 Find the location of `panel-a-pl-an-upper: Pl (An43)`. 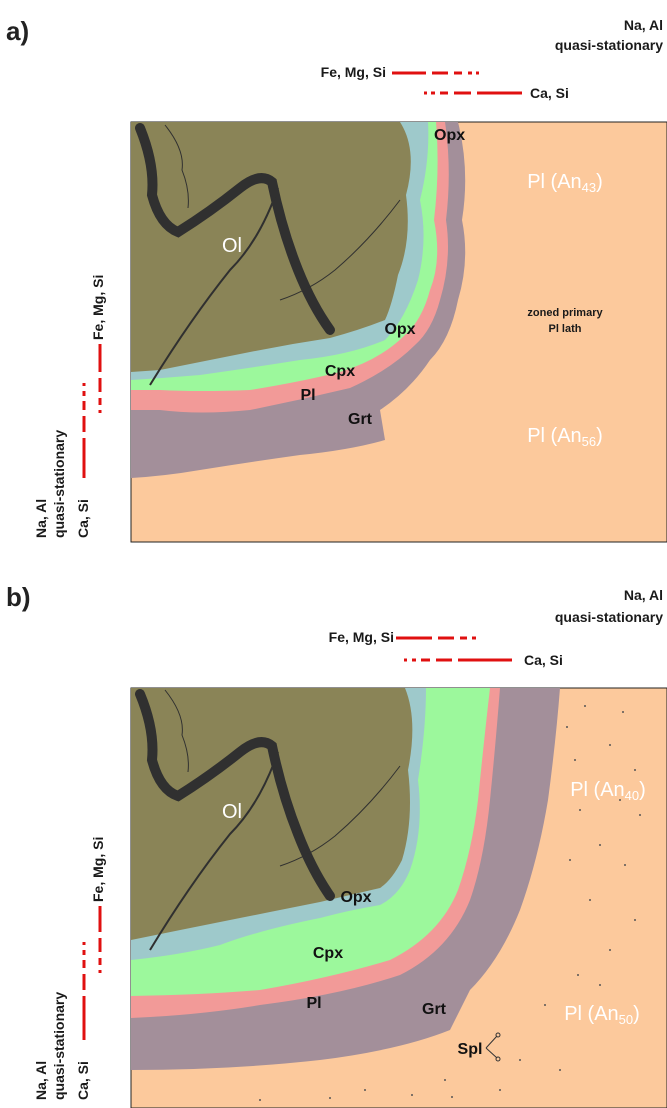

panel-a-pl-an-upper: Pl (An43) is located at coordinates (565, 183).